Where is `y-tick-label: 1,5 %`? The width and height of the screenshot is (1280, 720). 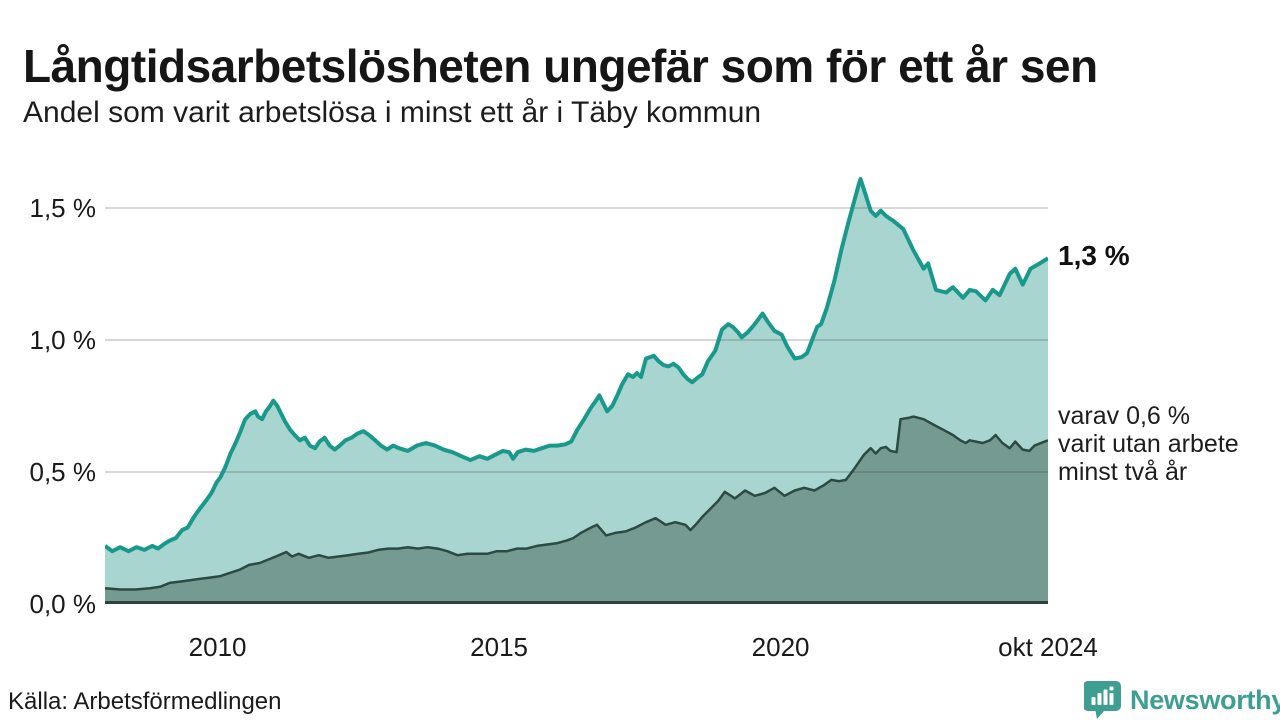 y-tick-label: 1,5 % is located at coordinates (63, 208).